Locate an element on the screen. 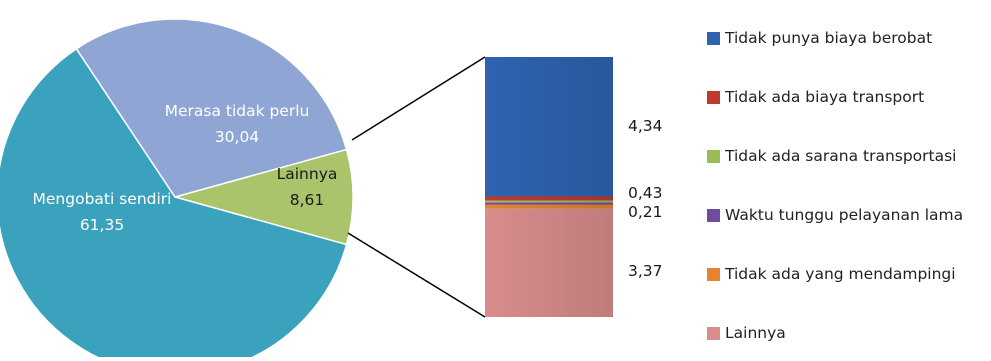  bar-value-label: 3,37 is located at coordinates (645, 271).